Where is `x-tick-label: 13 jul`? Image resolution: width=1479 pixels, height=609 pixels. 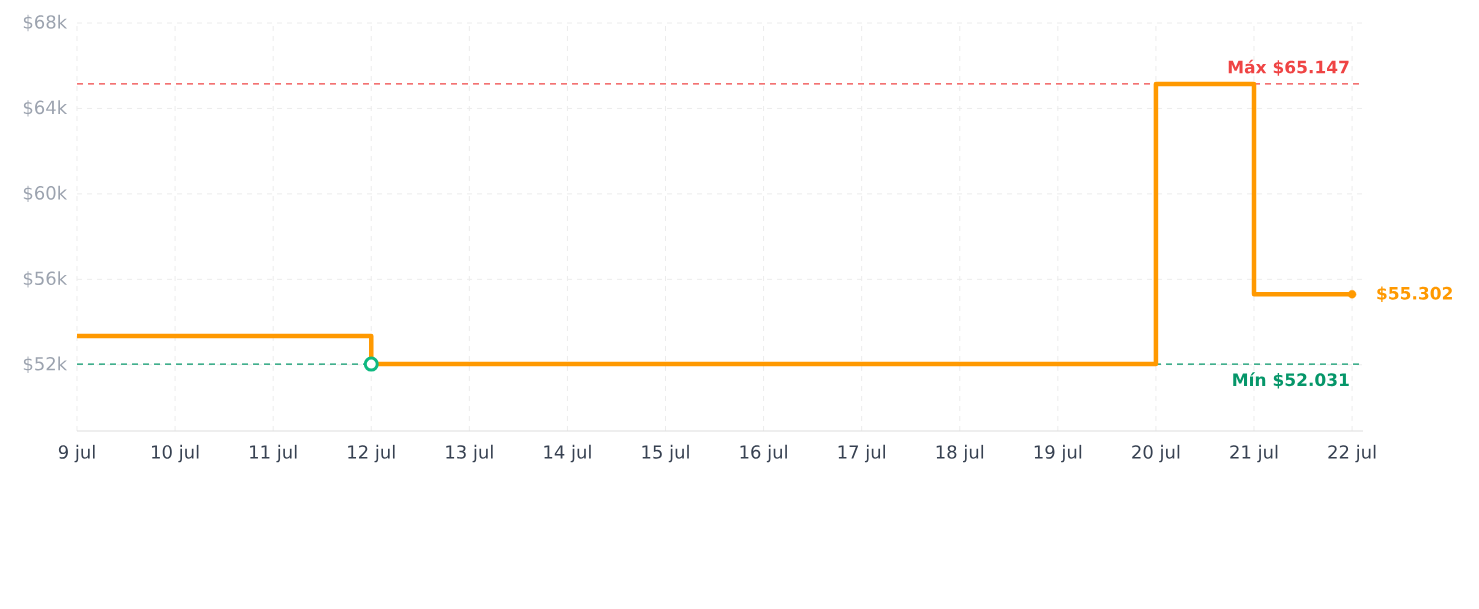 x-tick-label: 13 jul is located at coordinates (469, 453).